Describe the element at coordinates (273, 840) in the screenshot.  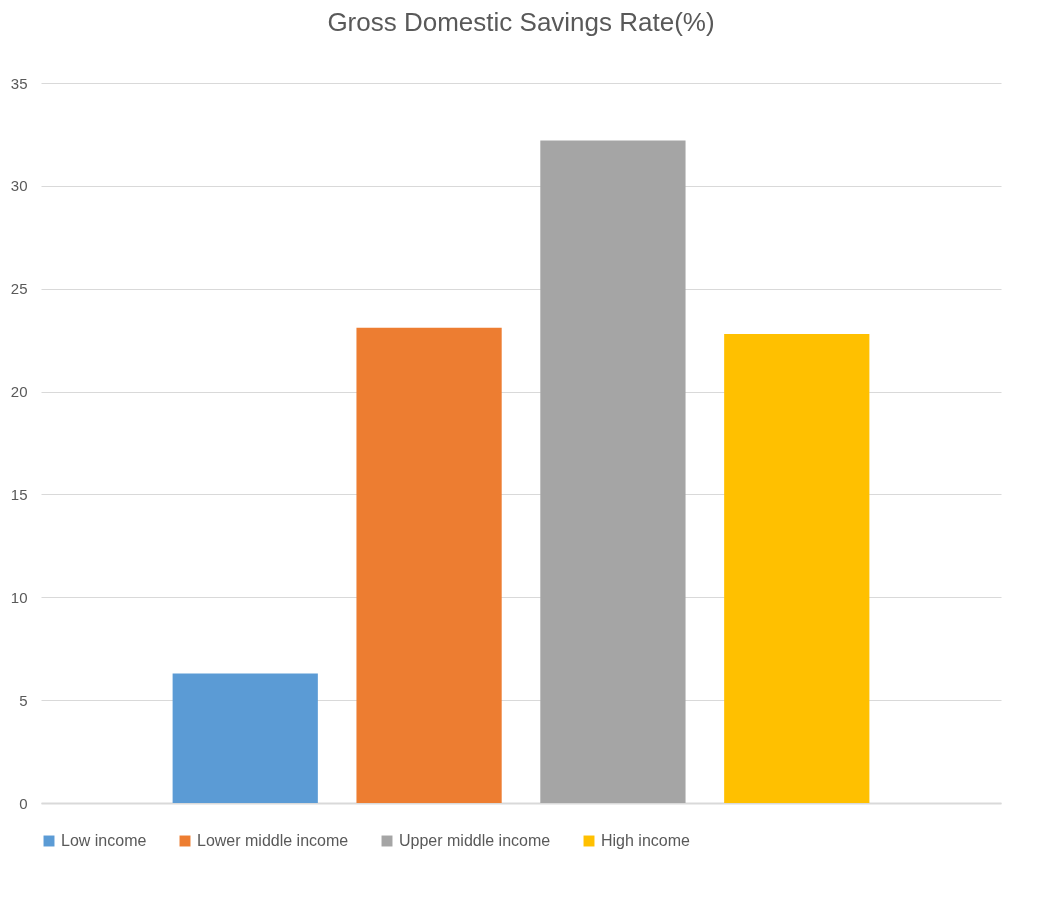
I see `legend-label: Lower middle income` at that location.